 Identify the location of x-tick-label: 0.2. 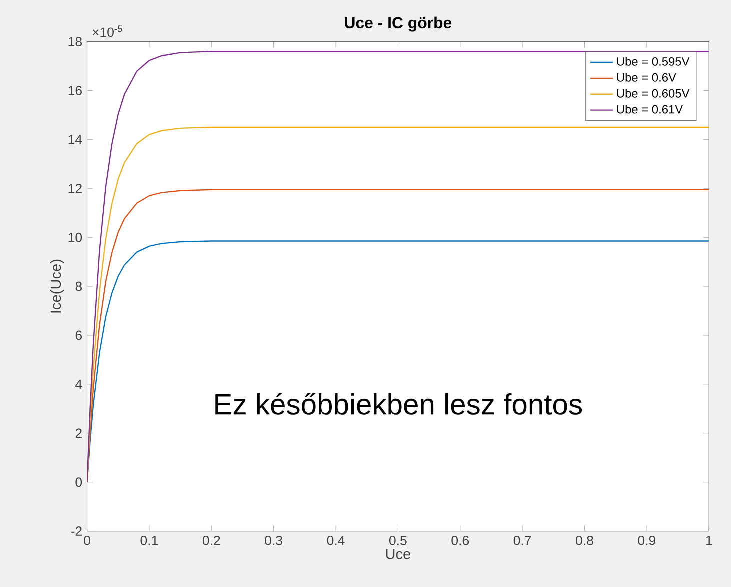
(211, 541).